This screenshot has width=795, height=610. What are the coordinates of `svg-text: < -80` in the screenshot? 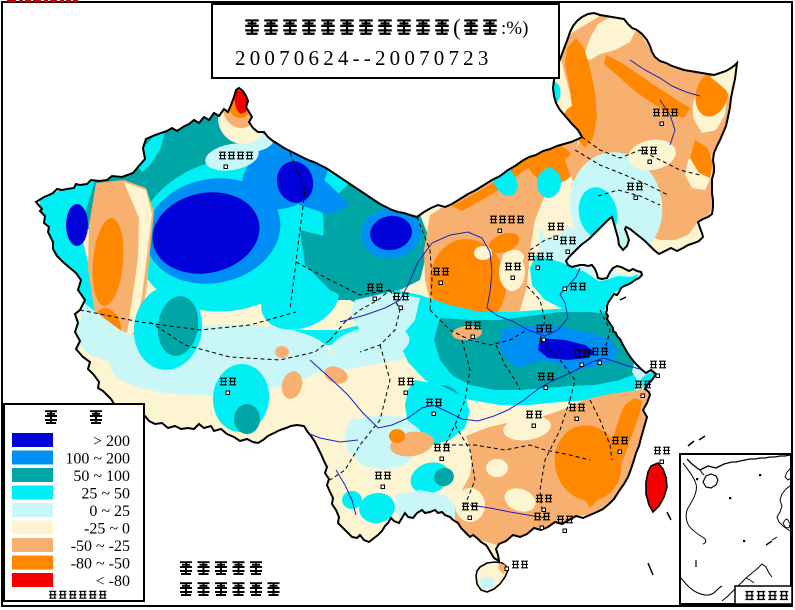 It's located at (113, 581).